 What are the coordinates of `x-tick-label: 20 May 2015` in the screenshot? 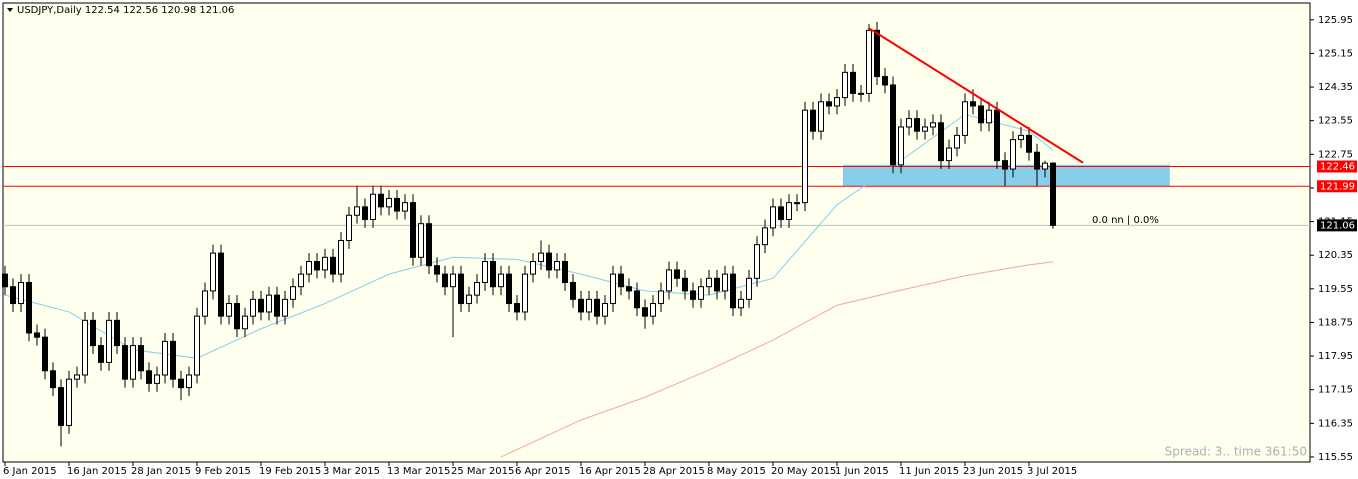 It's located at (803, 471).